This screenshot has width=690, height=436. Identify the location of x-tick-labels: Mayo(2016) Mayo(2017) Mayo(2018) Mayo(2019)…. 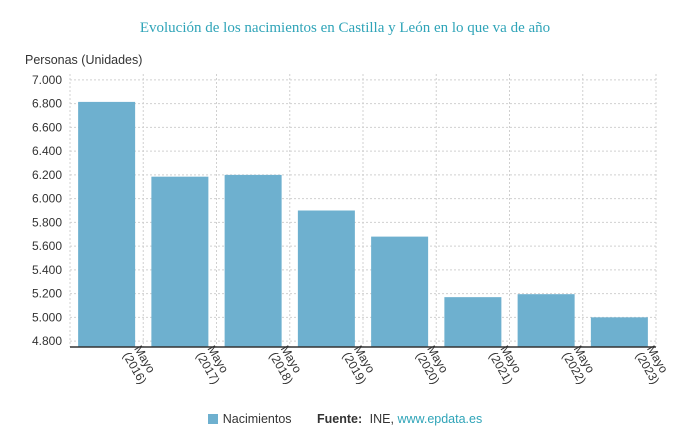
(395, 365).